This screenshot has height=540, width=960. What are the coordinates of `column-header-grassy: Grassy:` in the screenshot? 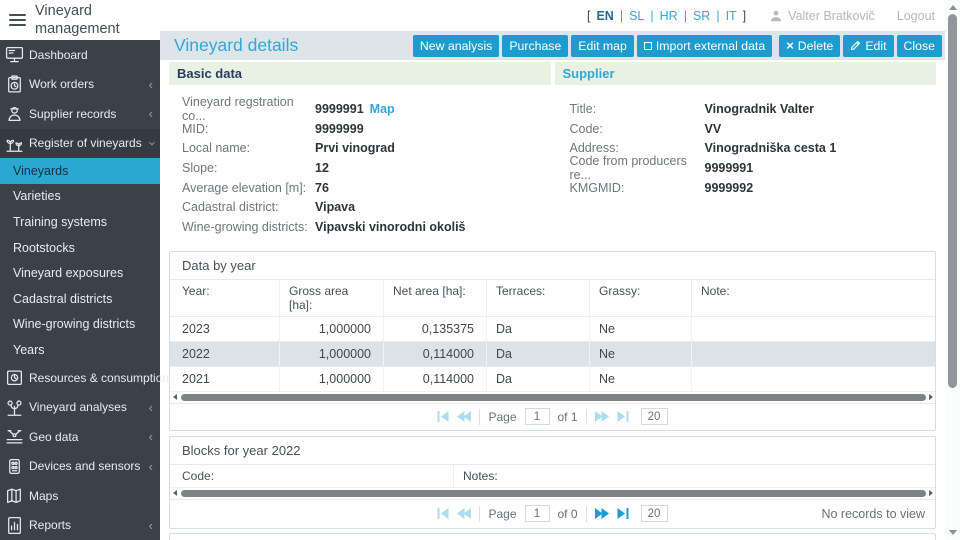 It's located at (641, 297).